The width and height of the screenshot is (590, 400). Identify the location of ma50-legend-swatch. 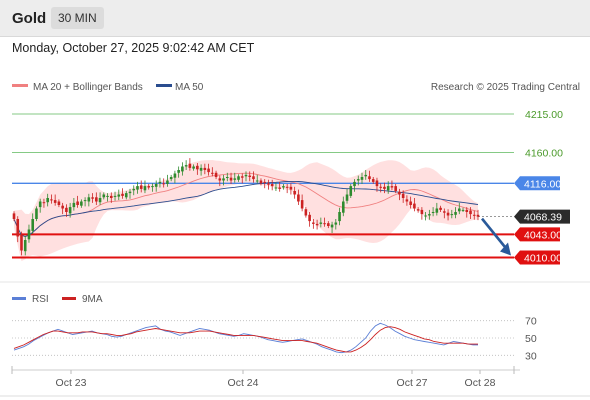
(164, 85).